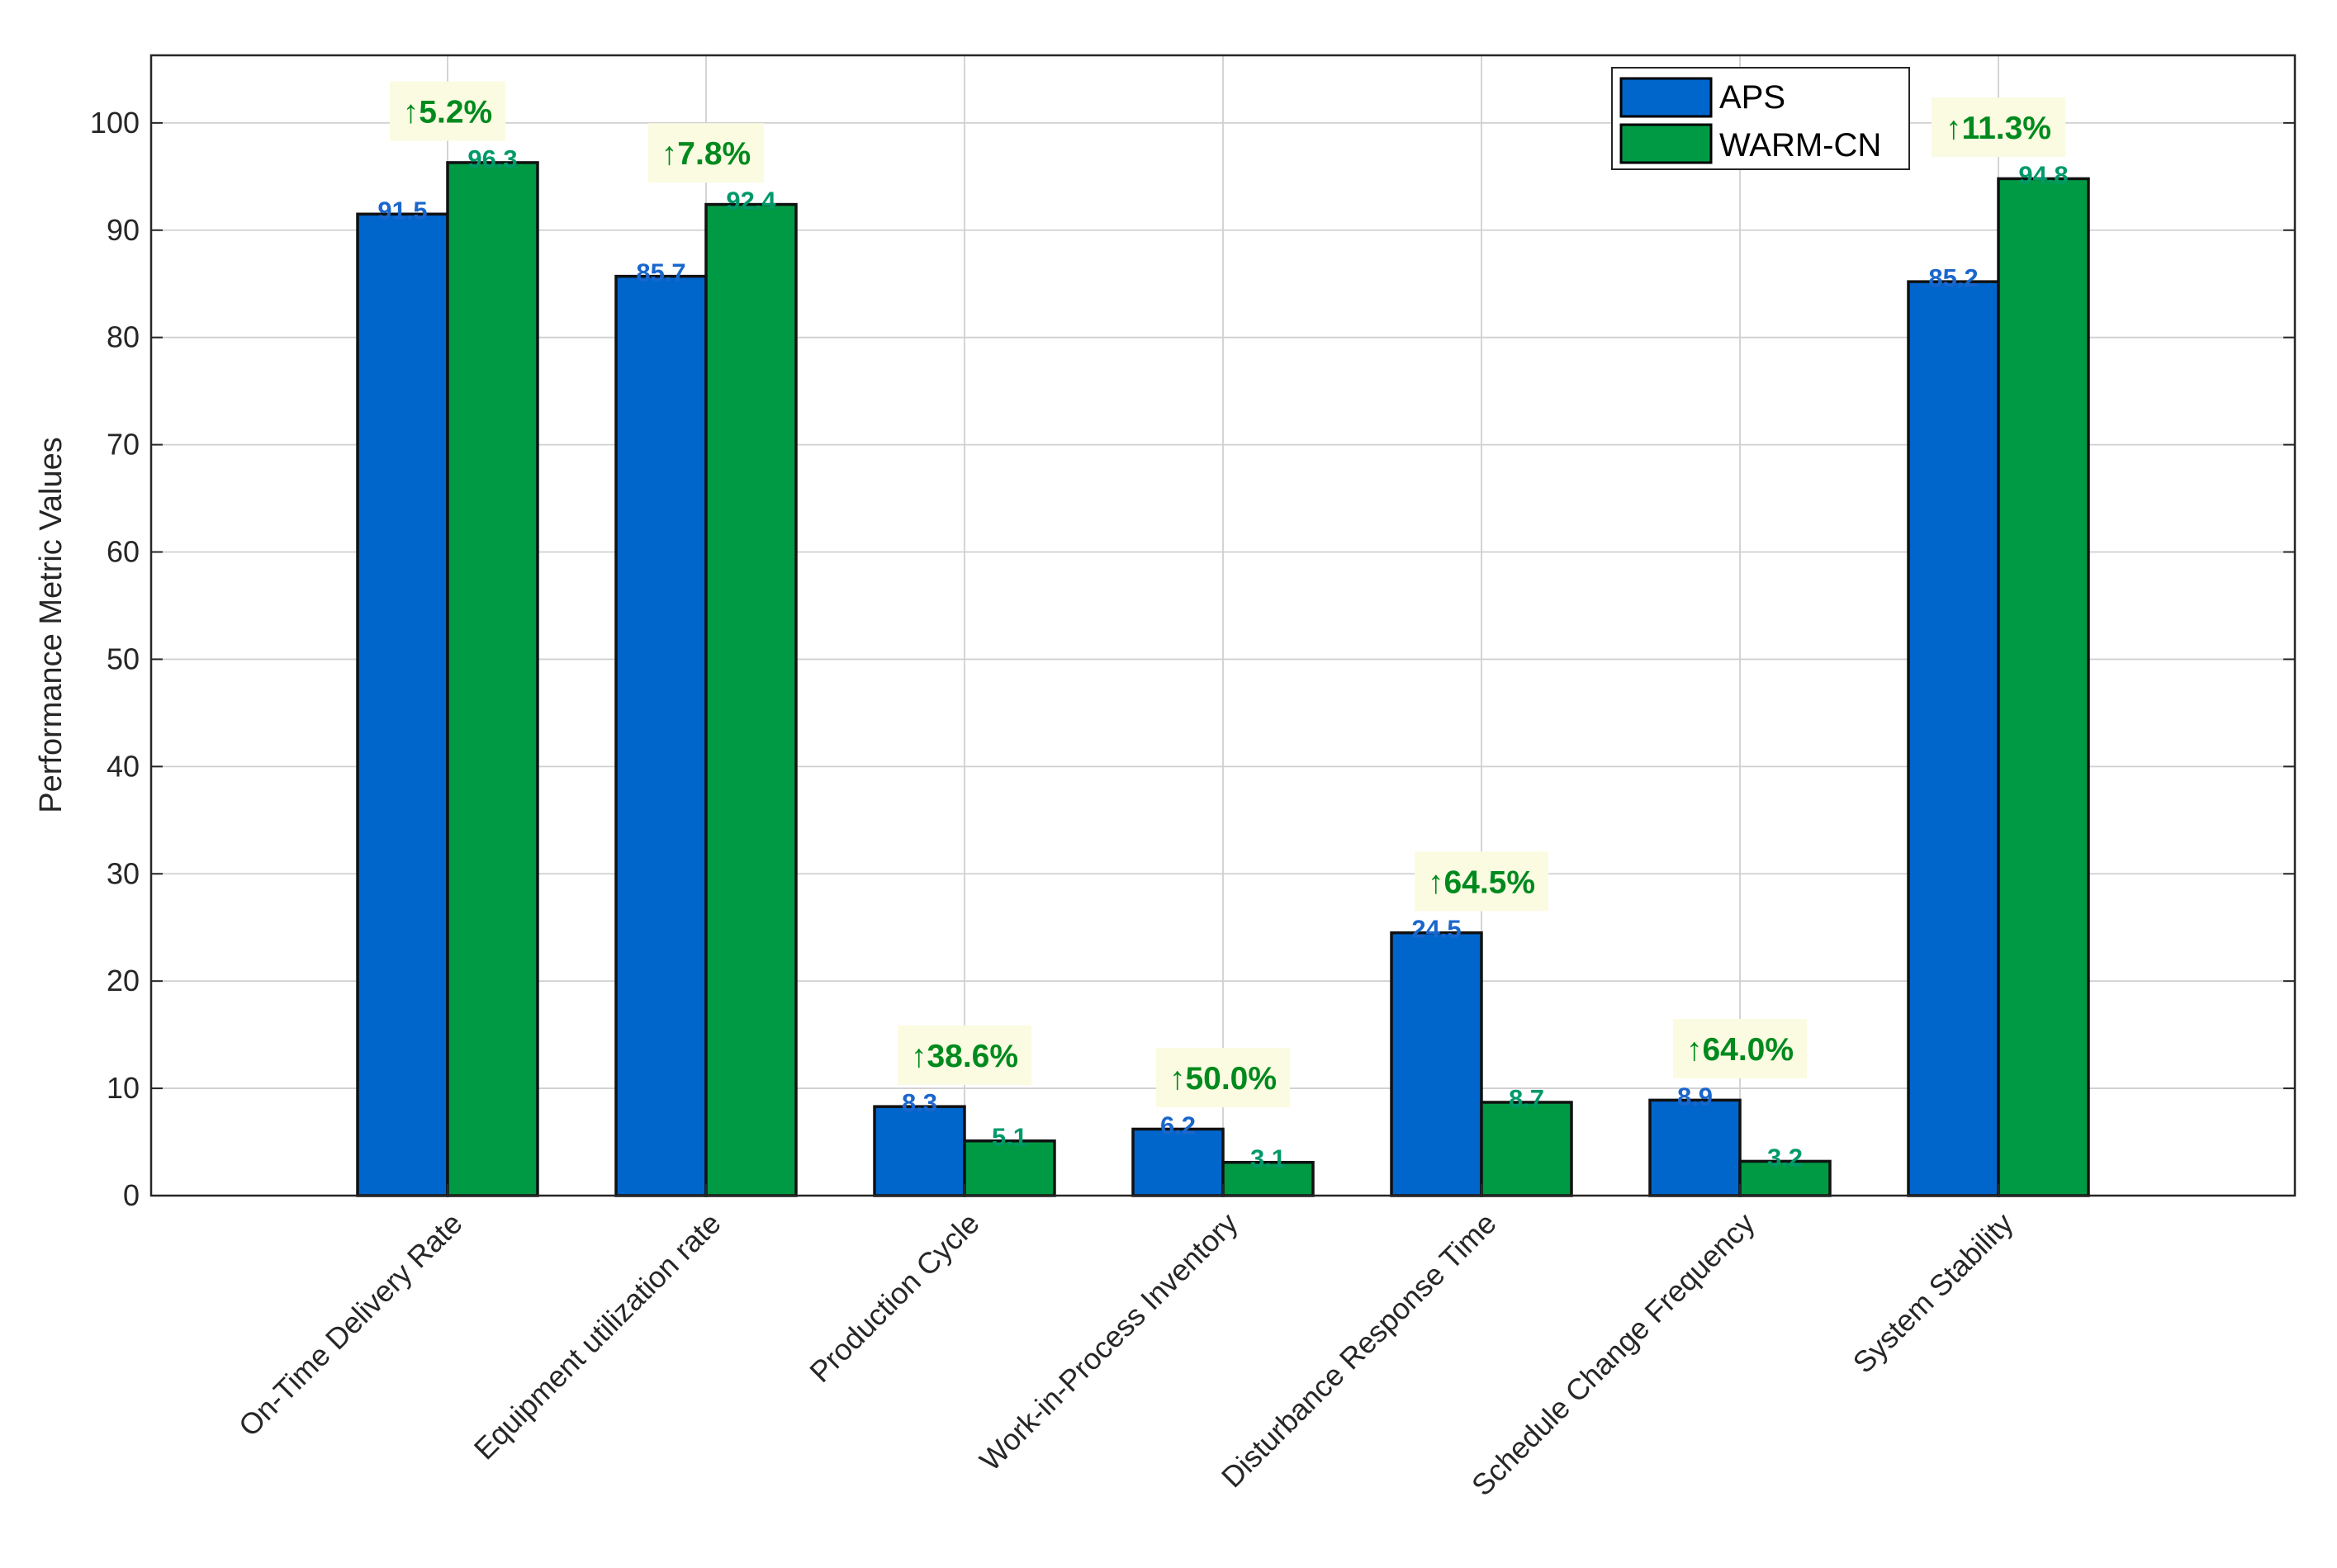  I want to click on x-tick-label: On-Time Delivery Rate, so click(350, 1324).